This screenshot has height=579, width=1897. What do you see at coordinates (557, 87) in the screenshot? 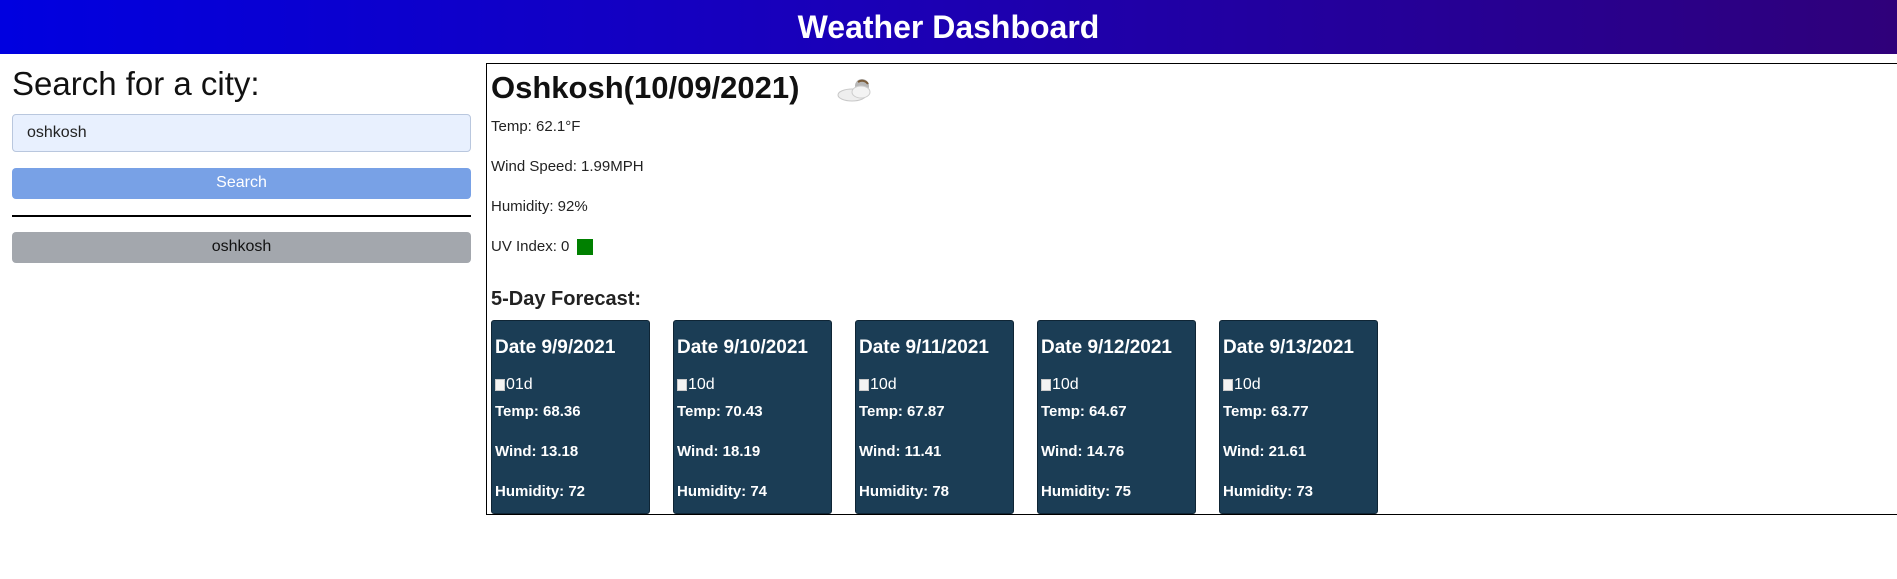
I see `city-name: Oshkosh` at bounding box center [557, 87].